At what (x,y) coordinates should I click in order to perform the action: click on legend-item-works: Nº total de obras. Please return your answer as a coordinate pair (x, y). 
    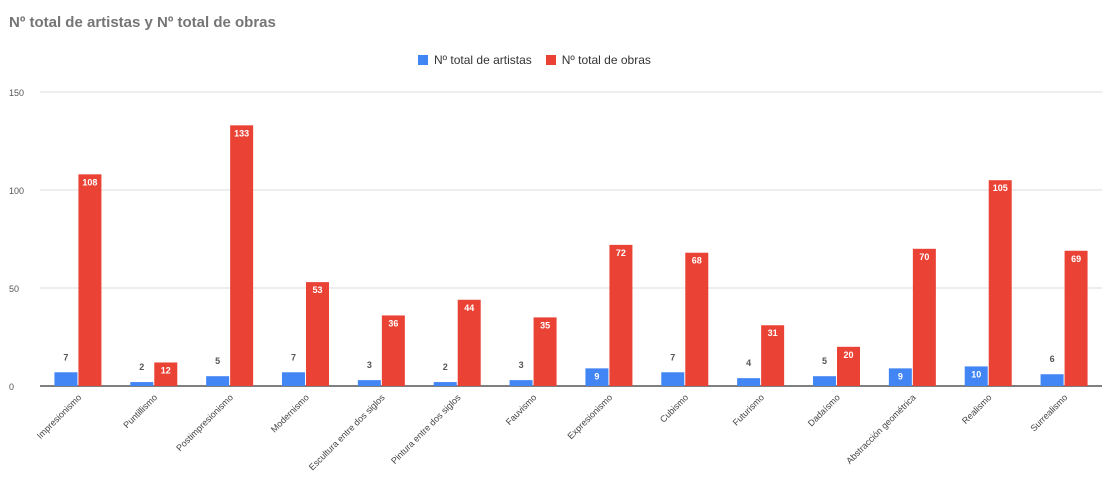
    Looking at the image, I should click on (598, 60).